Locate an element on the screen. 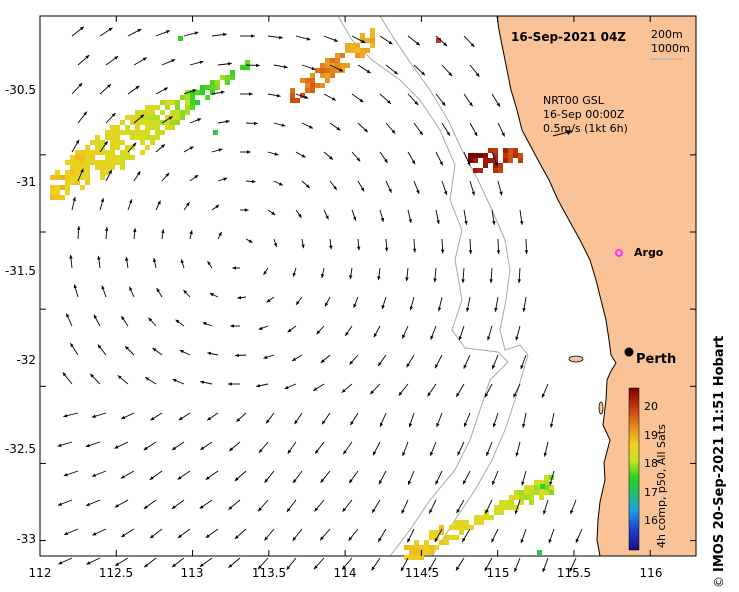  colorbar-tick: 16 is located at coordinates (651, 520).